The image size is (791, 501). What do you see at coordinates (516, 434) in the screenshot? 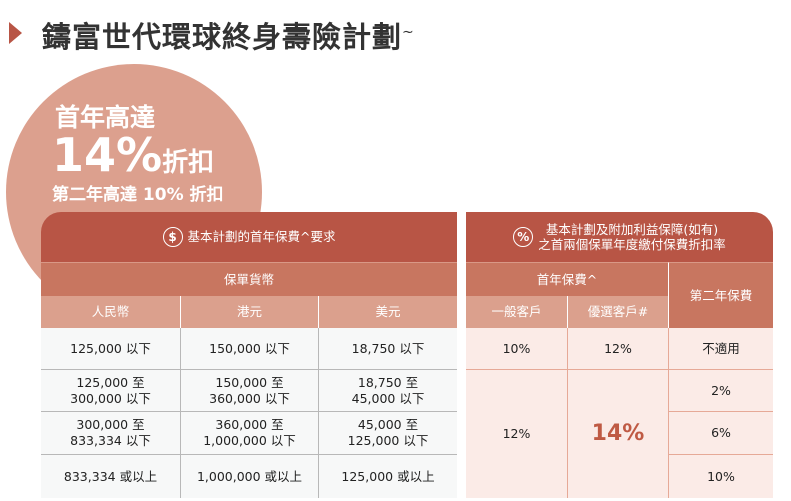
I see `general-rest: 12%` at bounding box center [516, 434].